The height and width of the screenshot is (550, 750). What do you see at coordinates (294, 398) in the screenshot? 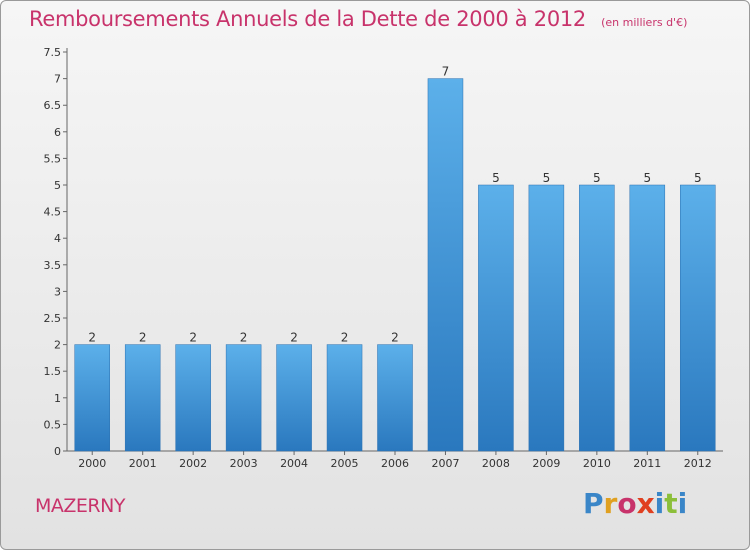
I see `bar-2004` at bounding box center [294, 398].